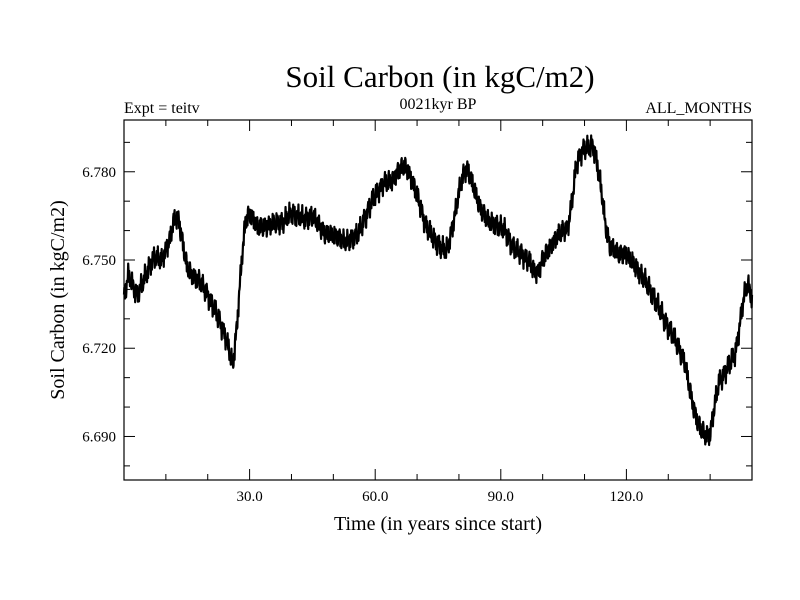 The image size is (800, 600). Describe the element at coordinates (99, 437) in the screenshot. I see `y-tick-label: 6.690` at that location.